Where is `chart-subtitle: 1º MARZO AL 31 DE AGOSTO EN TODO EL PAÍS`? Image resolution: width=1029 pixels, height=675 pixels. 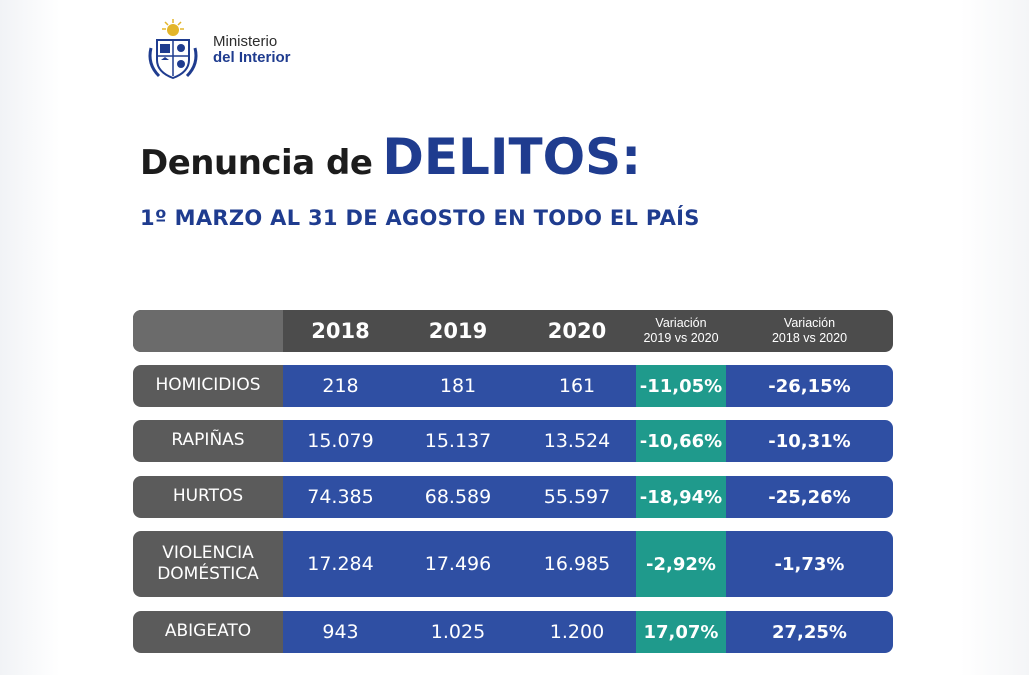
chart-subtitle: 1º MARZO AL 31 DE AGOSTO EN TODO EL PAÍS is located at coordinates (420, 218).